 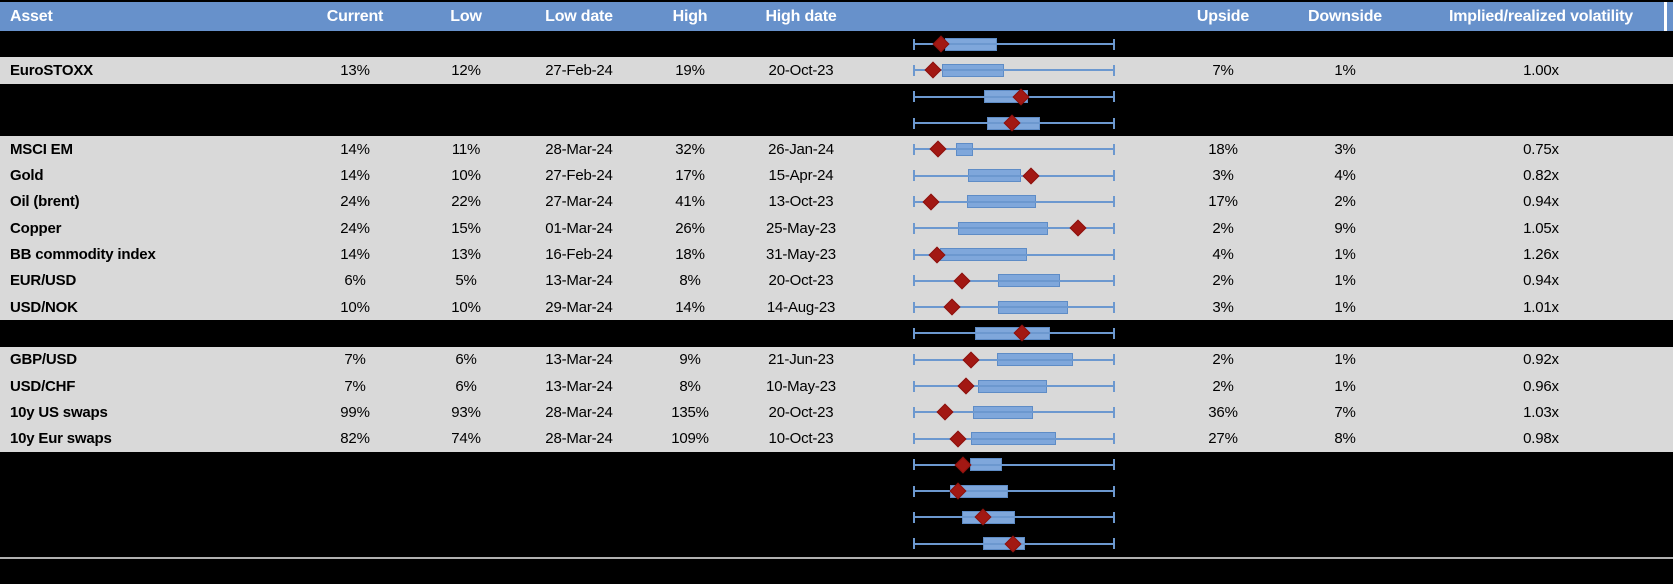 I want to click on low-cell: 74%, so click(x=466, y=439).